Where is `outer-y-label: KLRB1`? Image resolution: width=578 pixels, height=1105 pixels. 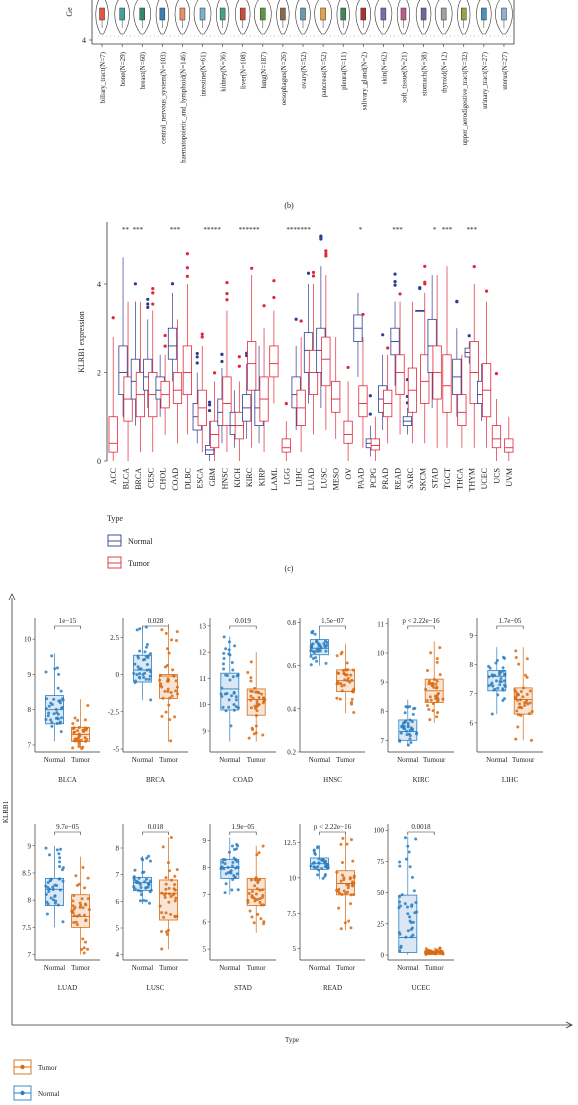 outer-y-label: KLRB1 is located at coordinates (6, 811).